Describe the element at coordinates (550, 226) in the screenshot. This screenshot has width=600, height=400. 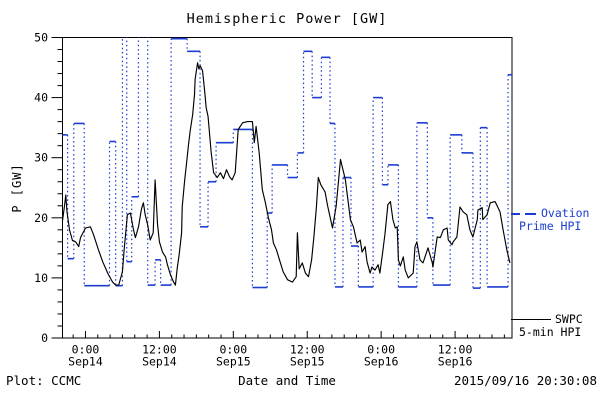
I see `legend-ovation-label-line2: Prime HPI` at that location.